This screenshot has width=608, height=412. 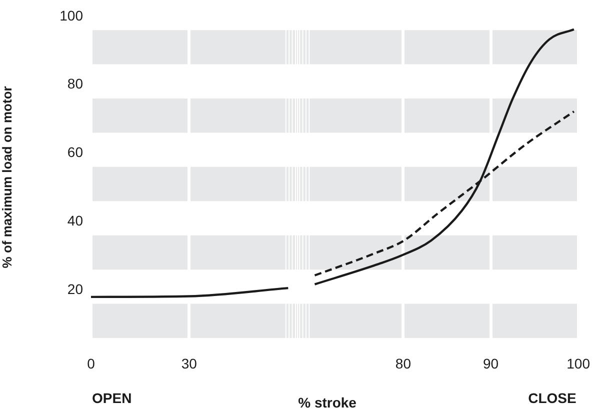 What do you see at coordinates (552, 398) in the screenshot?
I see `text: CLOSE` at bounding box center [552, 398].